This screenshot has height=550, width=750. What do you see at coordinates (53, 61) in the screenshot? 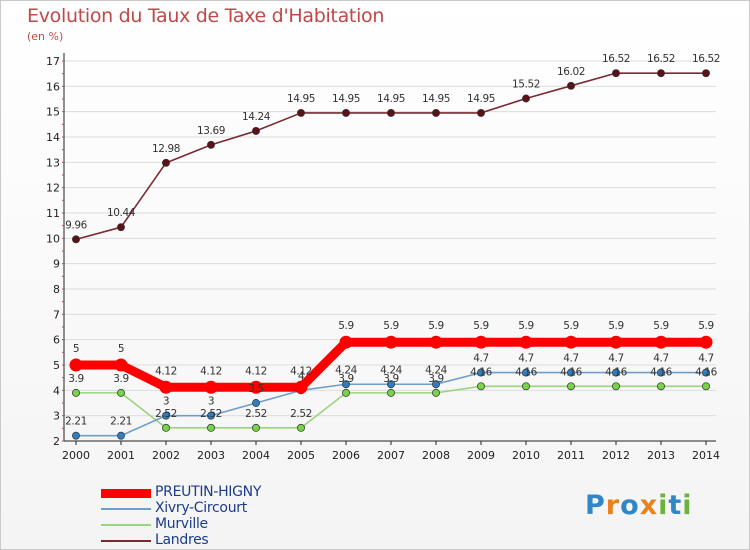
I see `y-tick-label: 17` at bounding box center [53, 61].